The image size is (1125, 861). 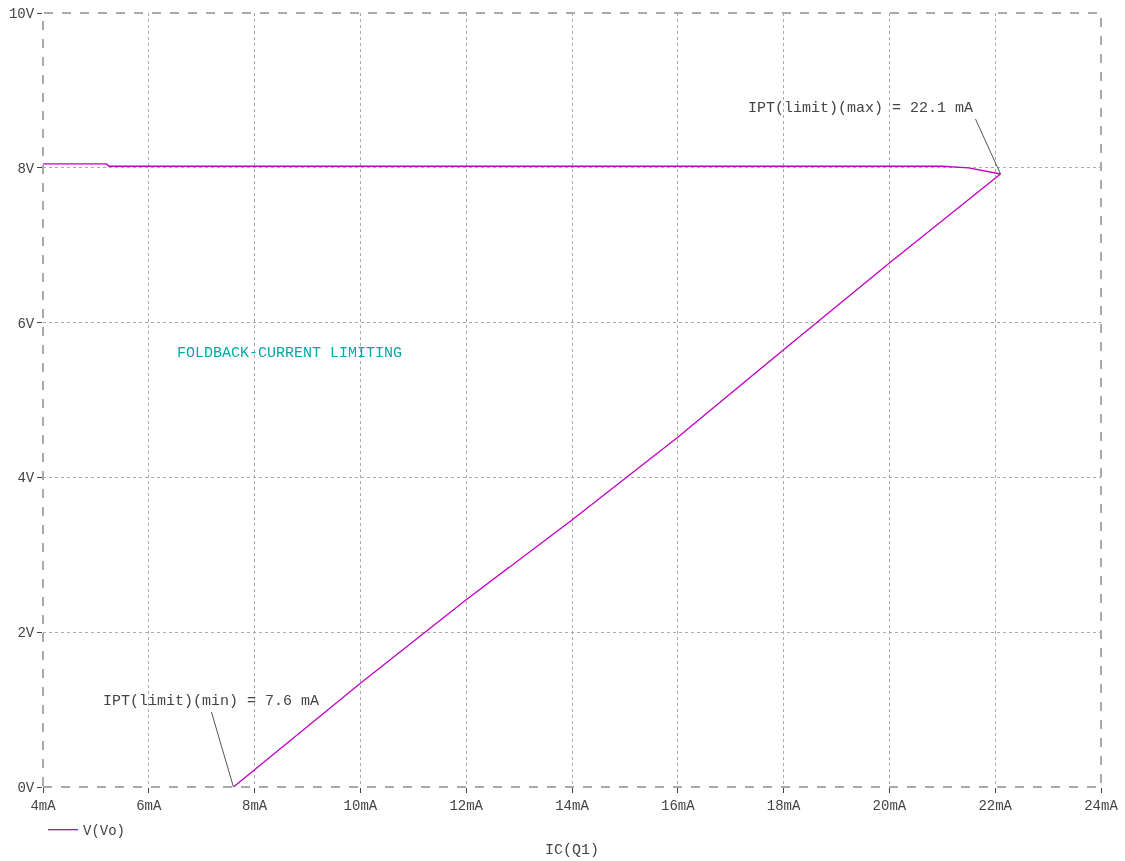 What do you see at coordinates (678, 805) in the screenshot?
I see `x-tick-label: 16mA` at bounding box center [678, 805].